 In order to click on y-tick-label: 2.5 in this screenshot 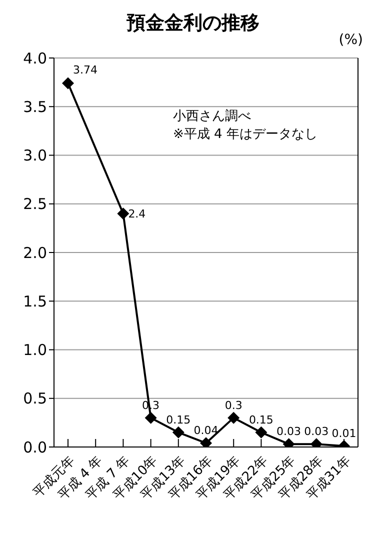, I will do `click(35, 204)`.